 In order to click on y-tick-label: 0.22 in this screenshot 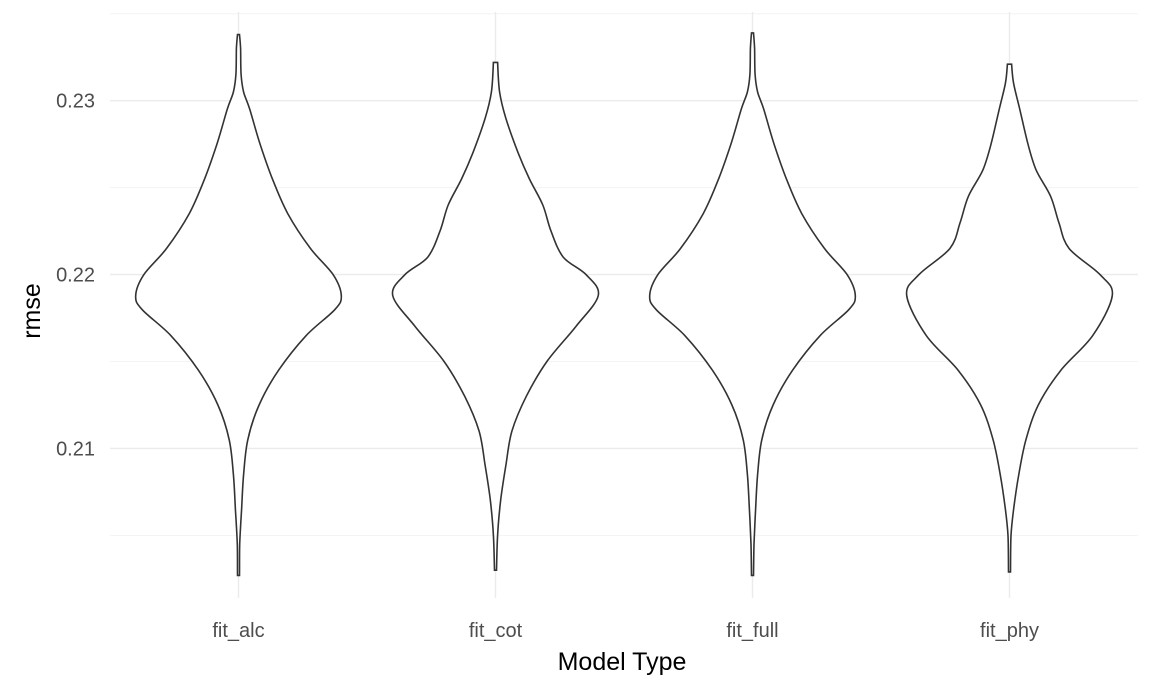, I will do `click(75, 276)`.